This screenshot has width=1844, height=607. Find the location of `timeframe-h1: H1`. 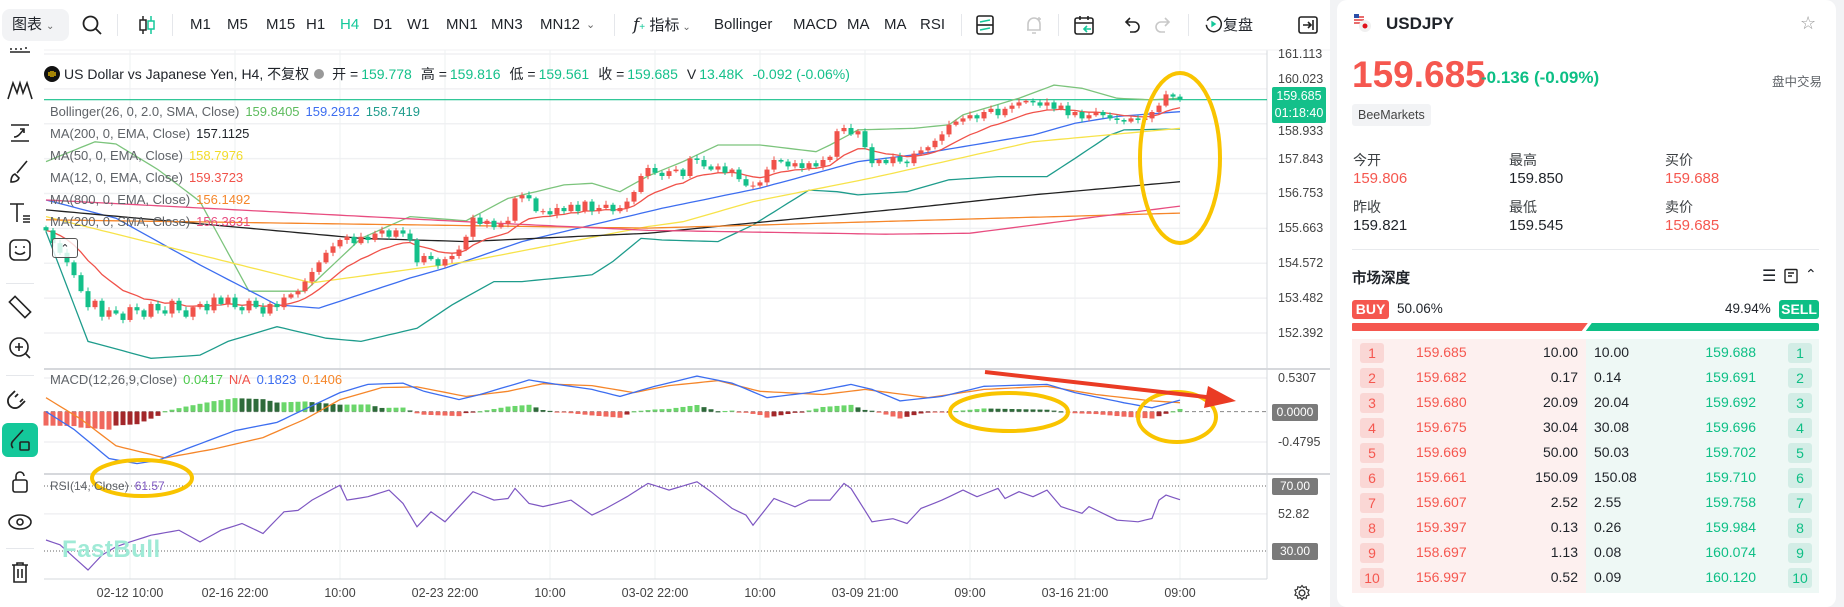

timeframe-h1: H1 is located at coordinates (316, 24).